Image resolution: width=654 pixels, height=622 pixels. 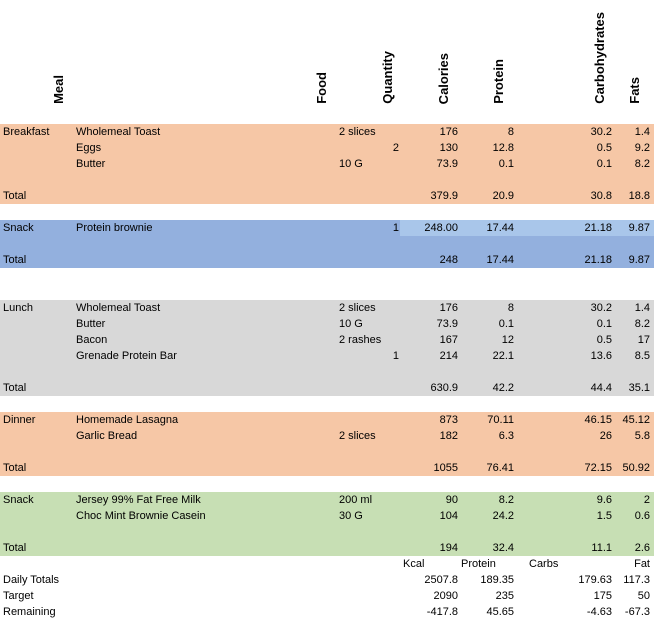 I want to click on summary-row-label: Target, so click(x=18, y=596).